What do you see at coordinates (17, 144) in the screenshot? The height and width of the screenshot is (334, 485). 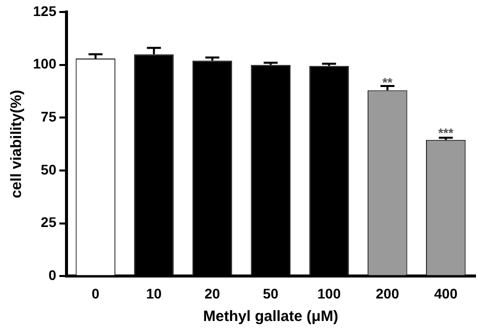 I see `y-axis-title: cell viability(%)` at bounding box center [17, 144].